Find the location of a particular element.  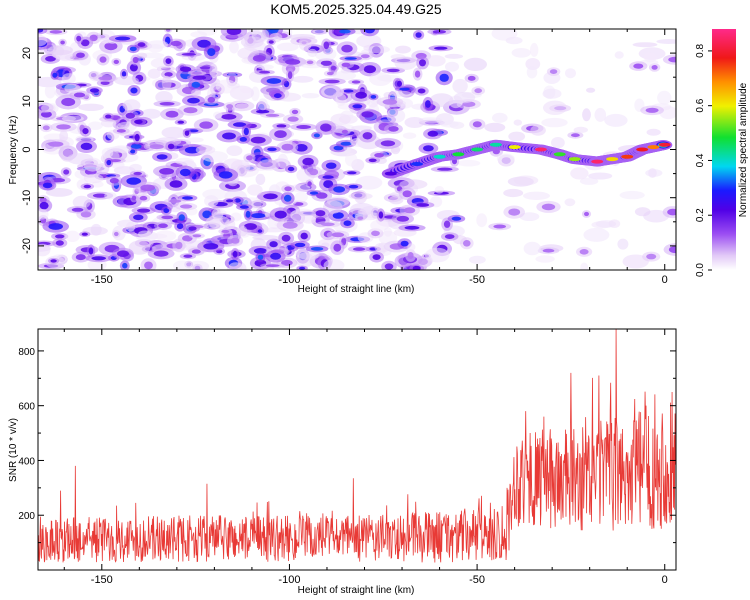

colorbar-tick-label: 0.6 is located at coordinates (700, 105).